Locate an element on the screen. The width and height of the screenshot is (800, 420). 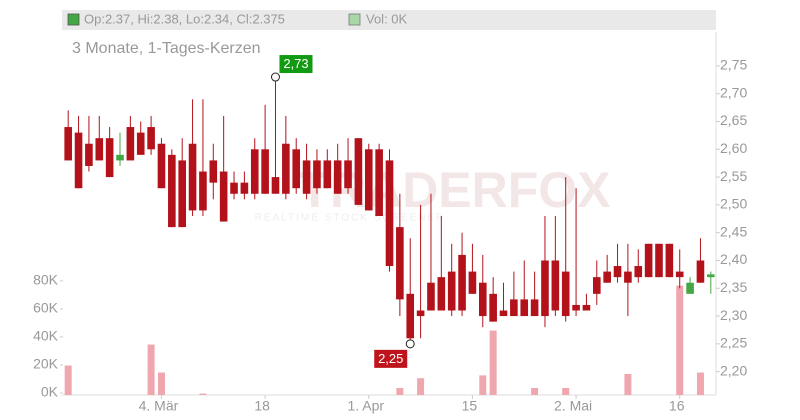
y2-tick-label: 80K is located at coordinates (46, 280).